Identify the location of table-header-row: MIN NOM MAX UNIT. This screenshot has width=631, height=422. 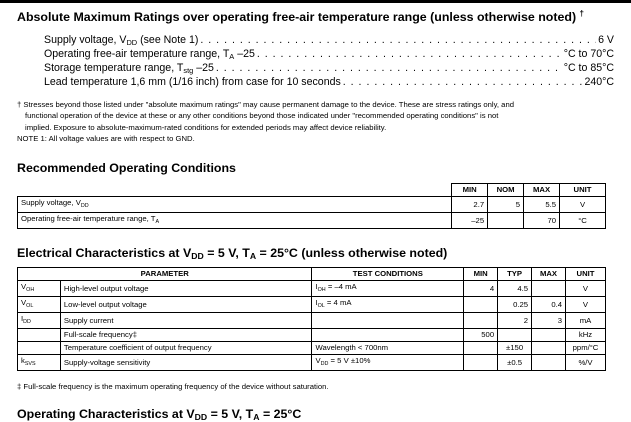
(311, 190).